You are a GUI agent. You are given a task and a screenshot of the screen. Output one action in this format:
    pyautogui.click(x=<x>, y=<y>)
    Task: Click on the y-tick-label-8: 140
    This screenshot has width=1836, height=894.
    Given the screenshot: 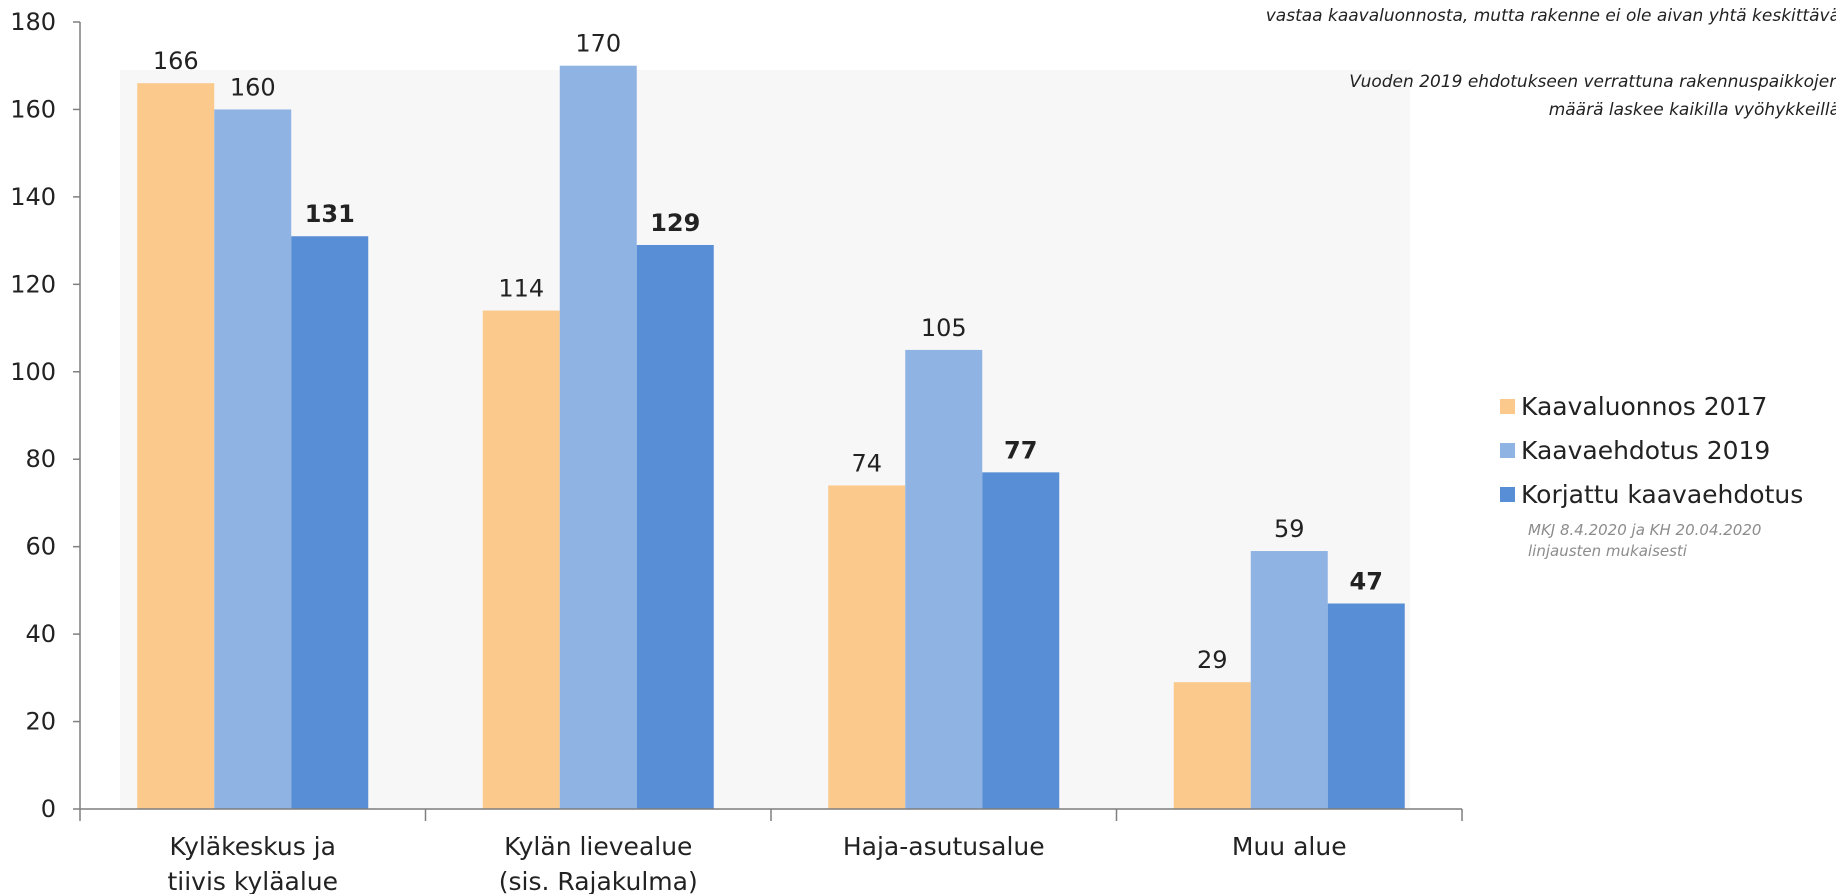 What is the action you would take?
    pyautogui.click(x=33, y=197)
    